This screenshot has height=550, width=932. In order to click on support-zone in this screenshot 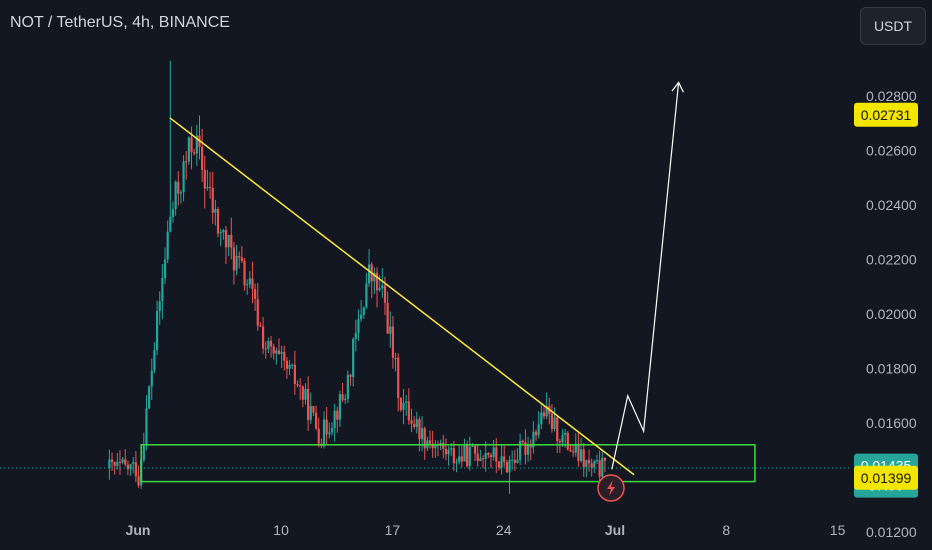, I will do `click(448, 463)`.